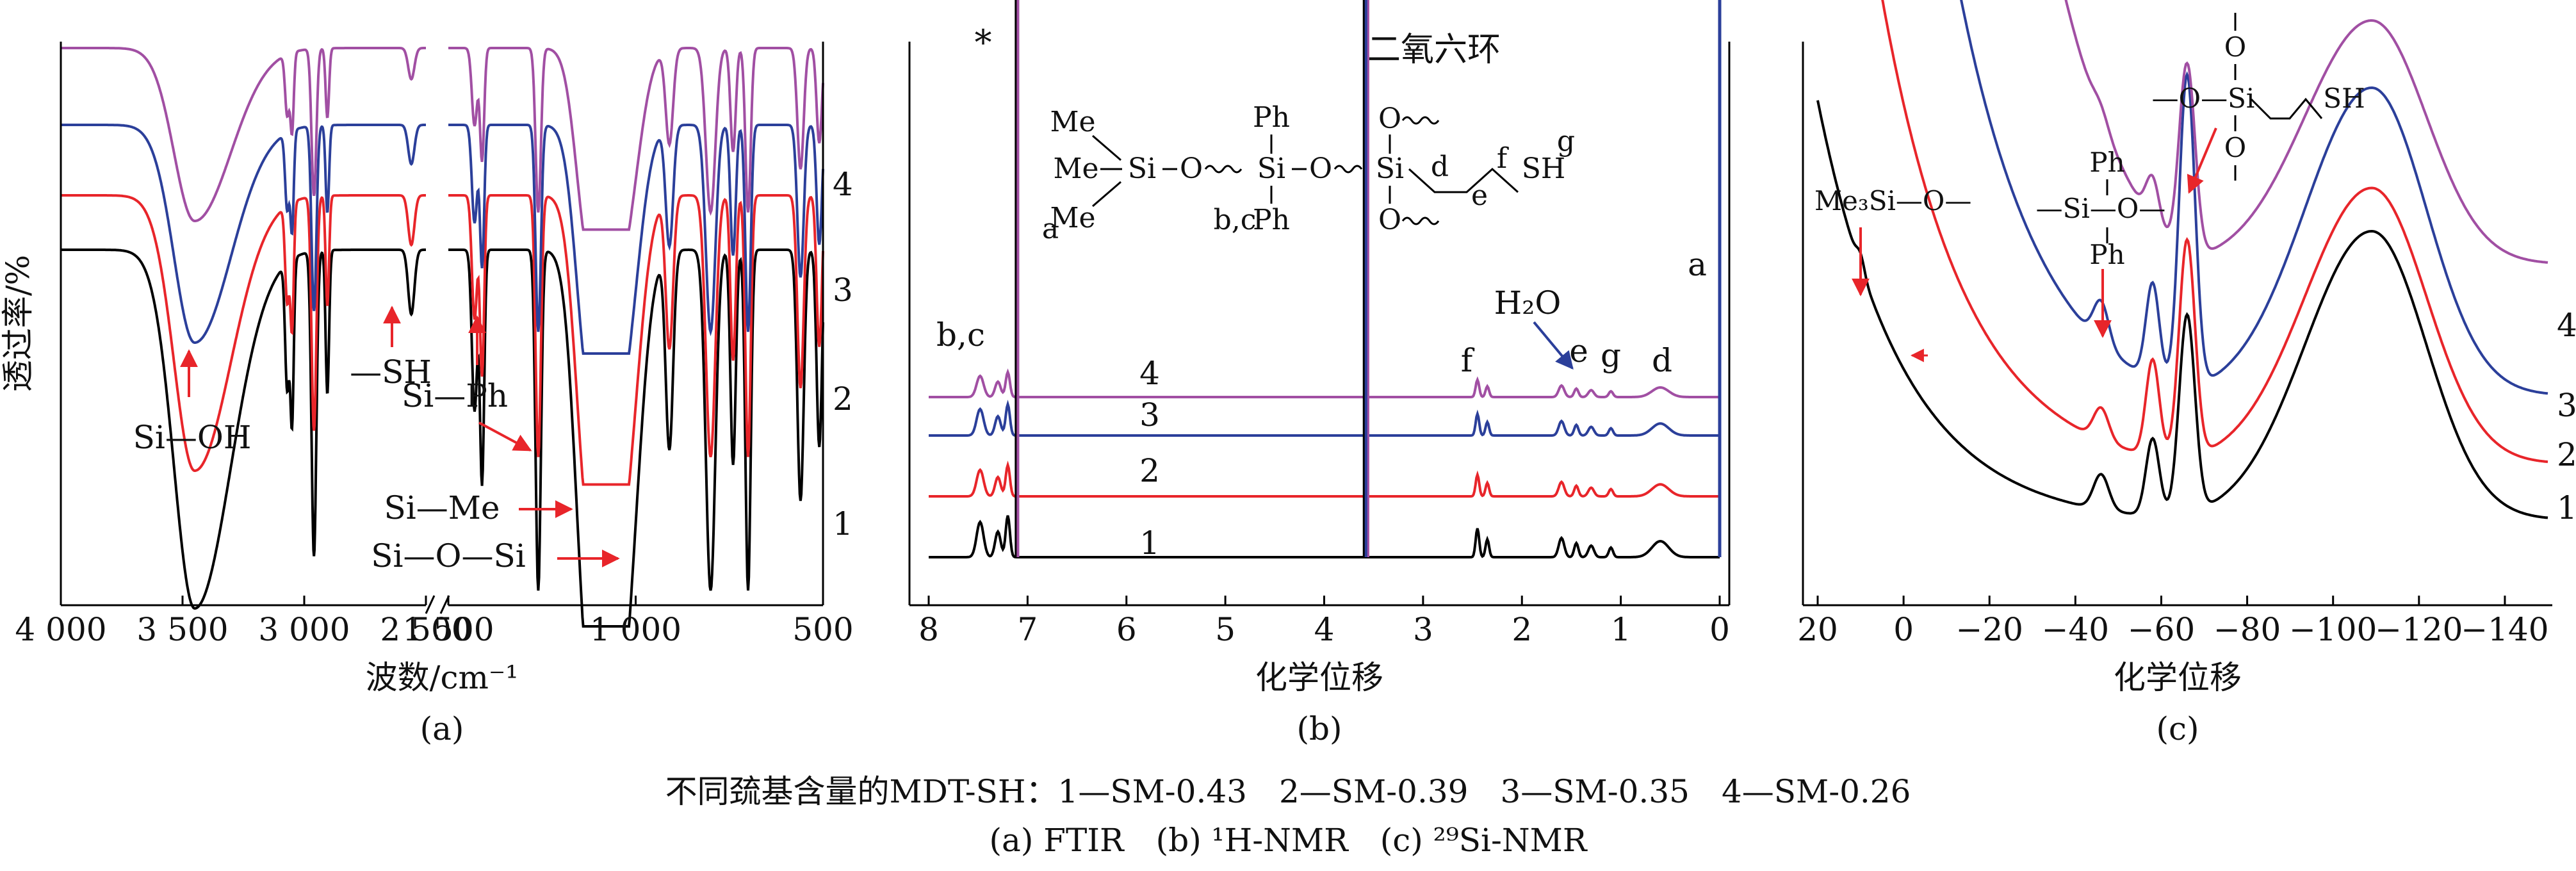 Image resolution: width=2576 pixels, height=871 pixels. I want to click on panel-b-xtick-label: 8, so click(928, 629).